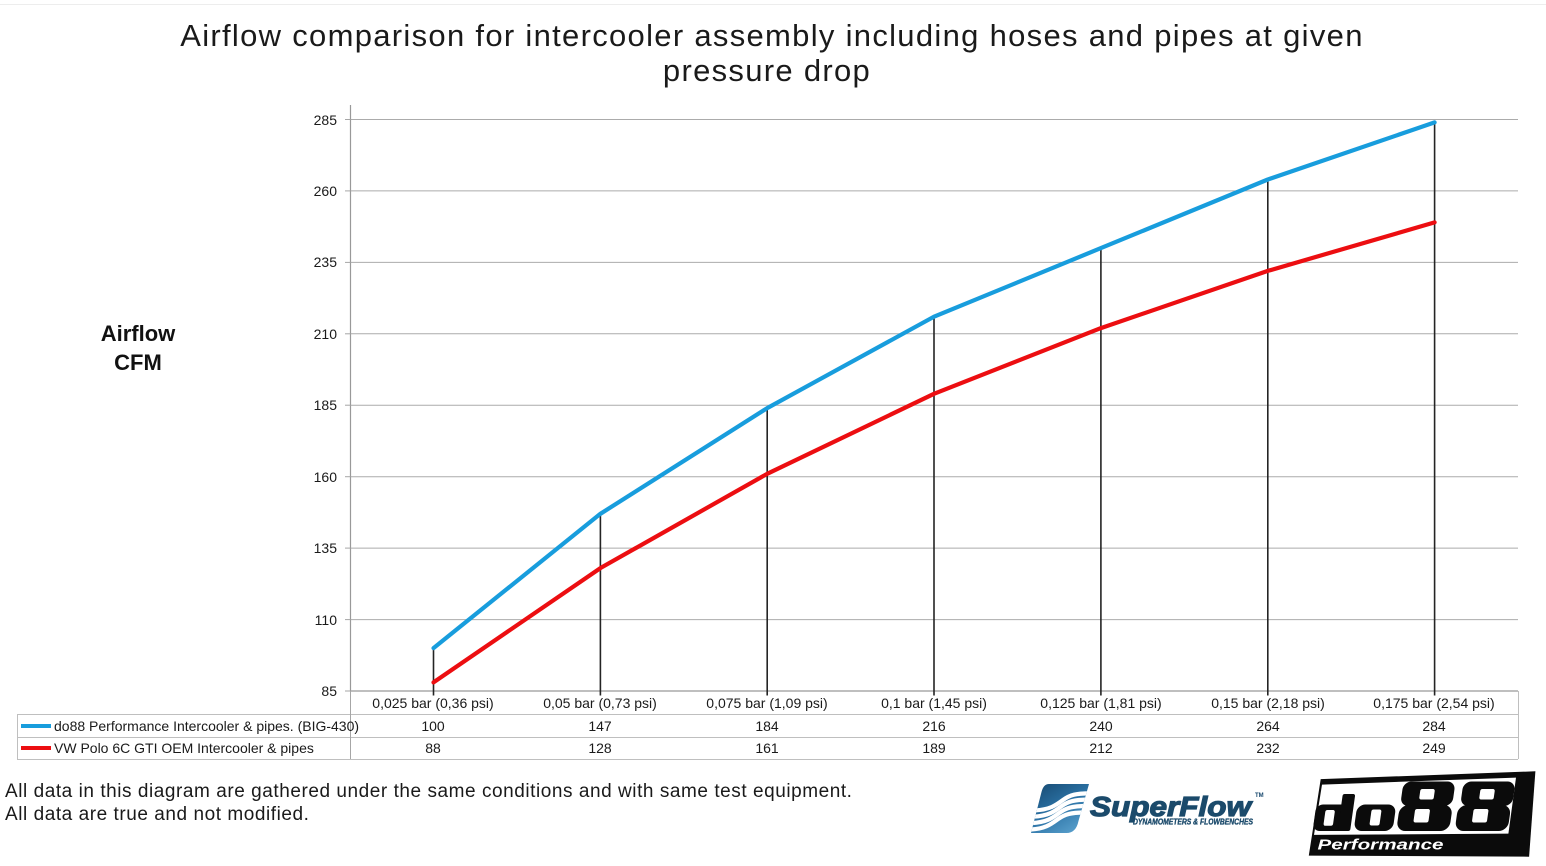 This screenshot has width=1546, height=866. Describe the element at coordinates (1193, 822) in the screenshot. I see `svg-text: DYNAMOMETERS & FLOWBENCHES` at that location.